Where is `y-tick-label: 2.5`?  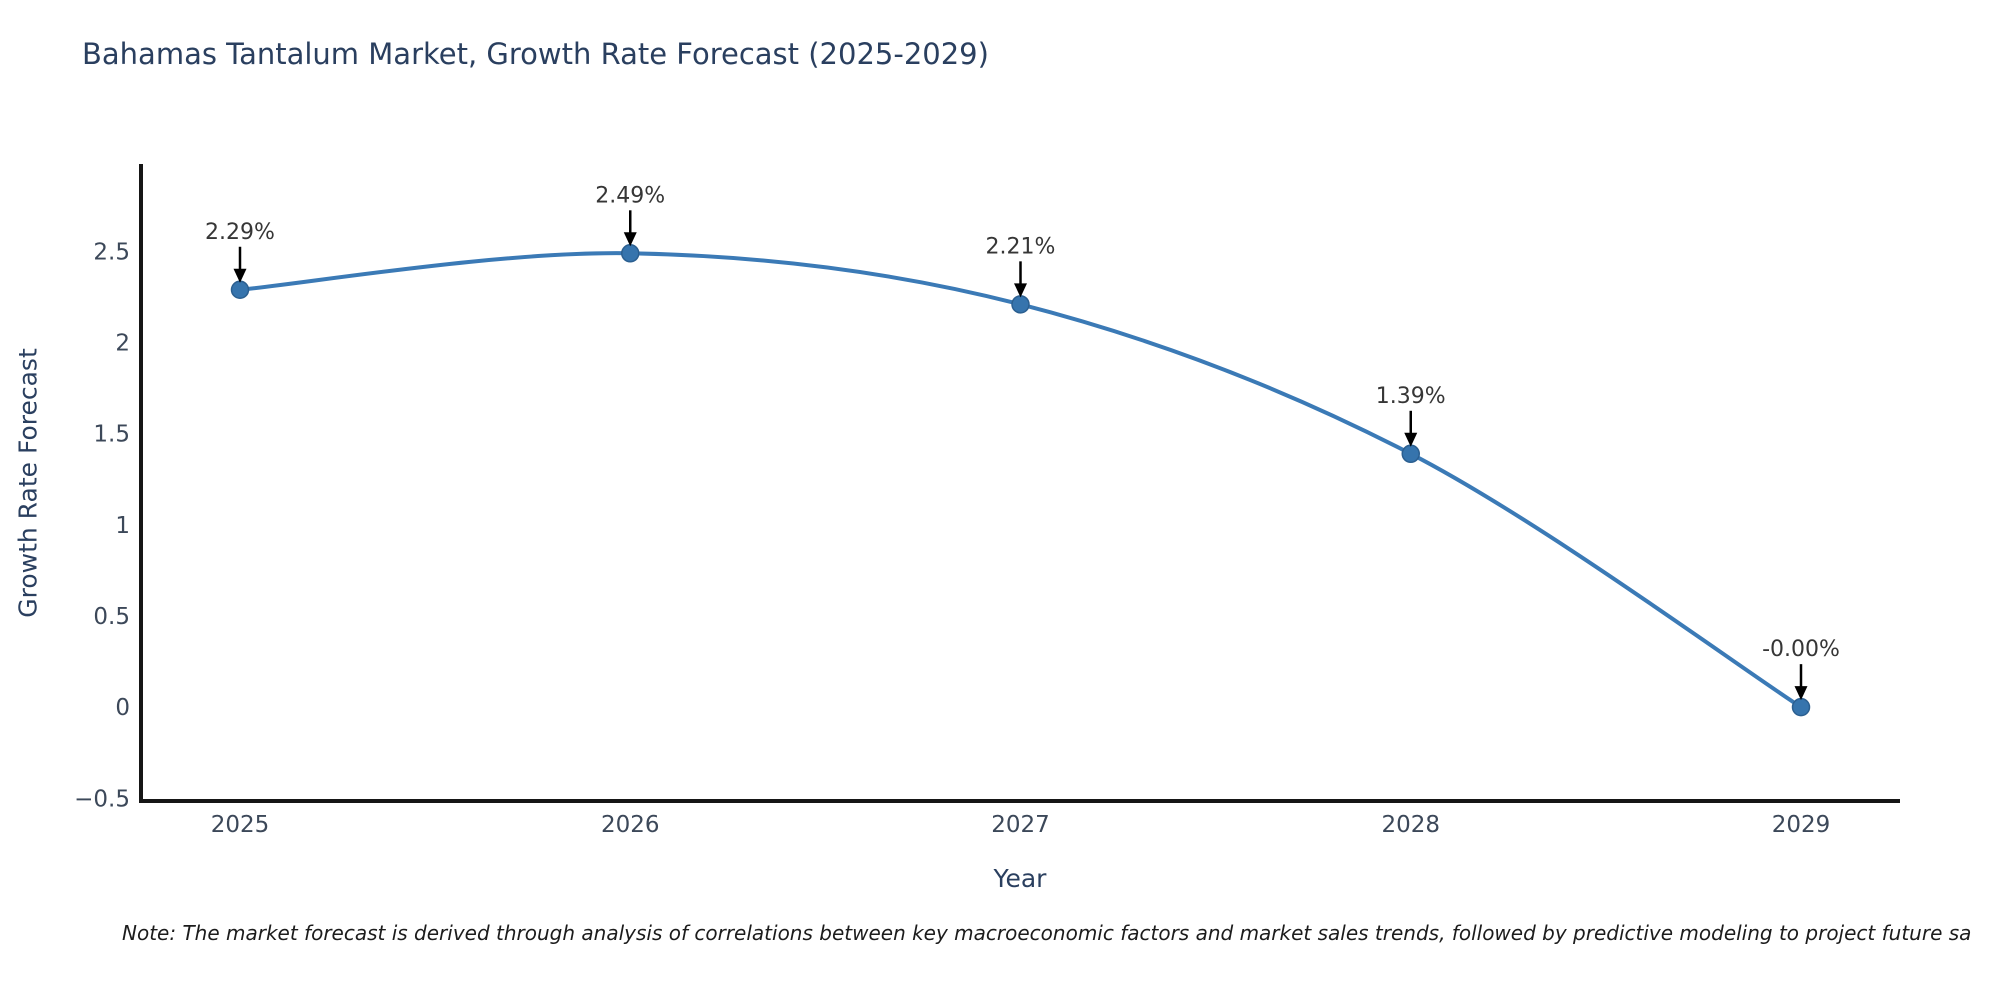 y-tick-label: 2.5 is located at coordinates (111, 252).